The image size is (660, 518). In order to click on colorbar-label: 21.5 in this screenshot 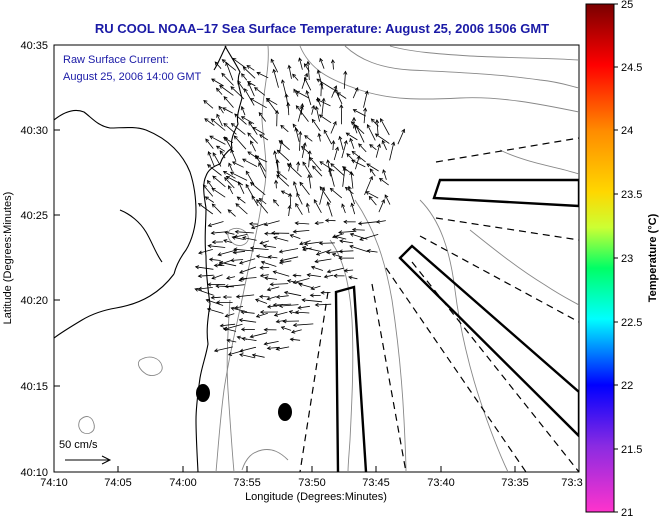, I will do `click(631, 450)`.